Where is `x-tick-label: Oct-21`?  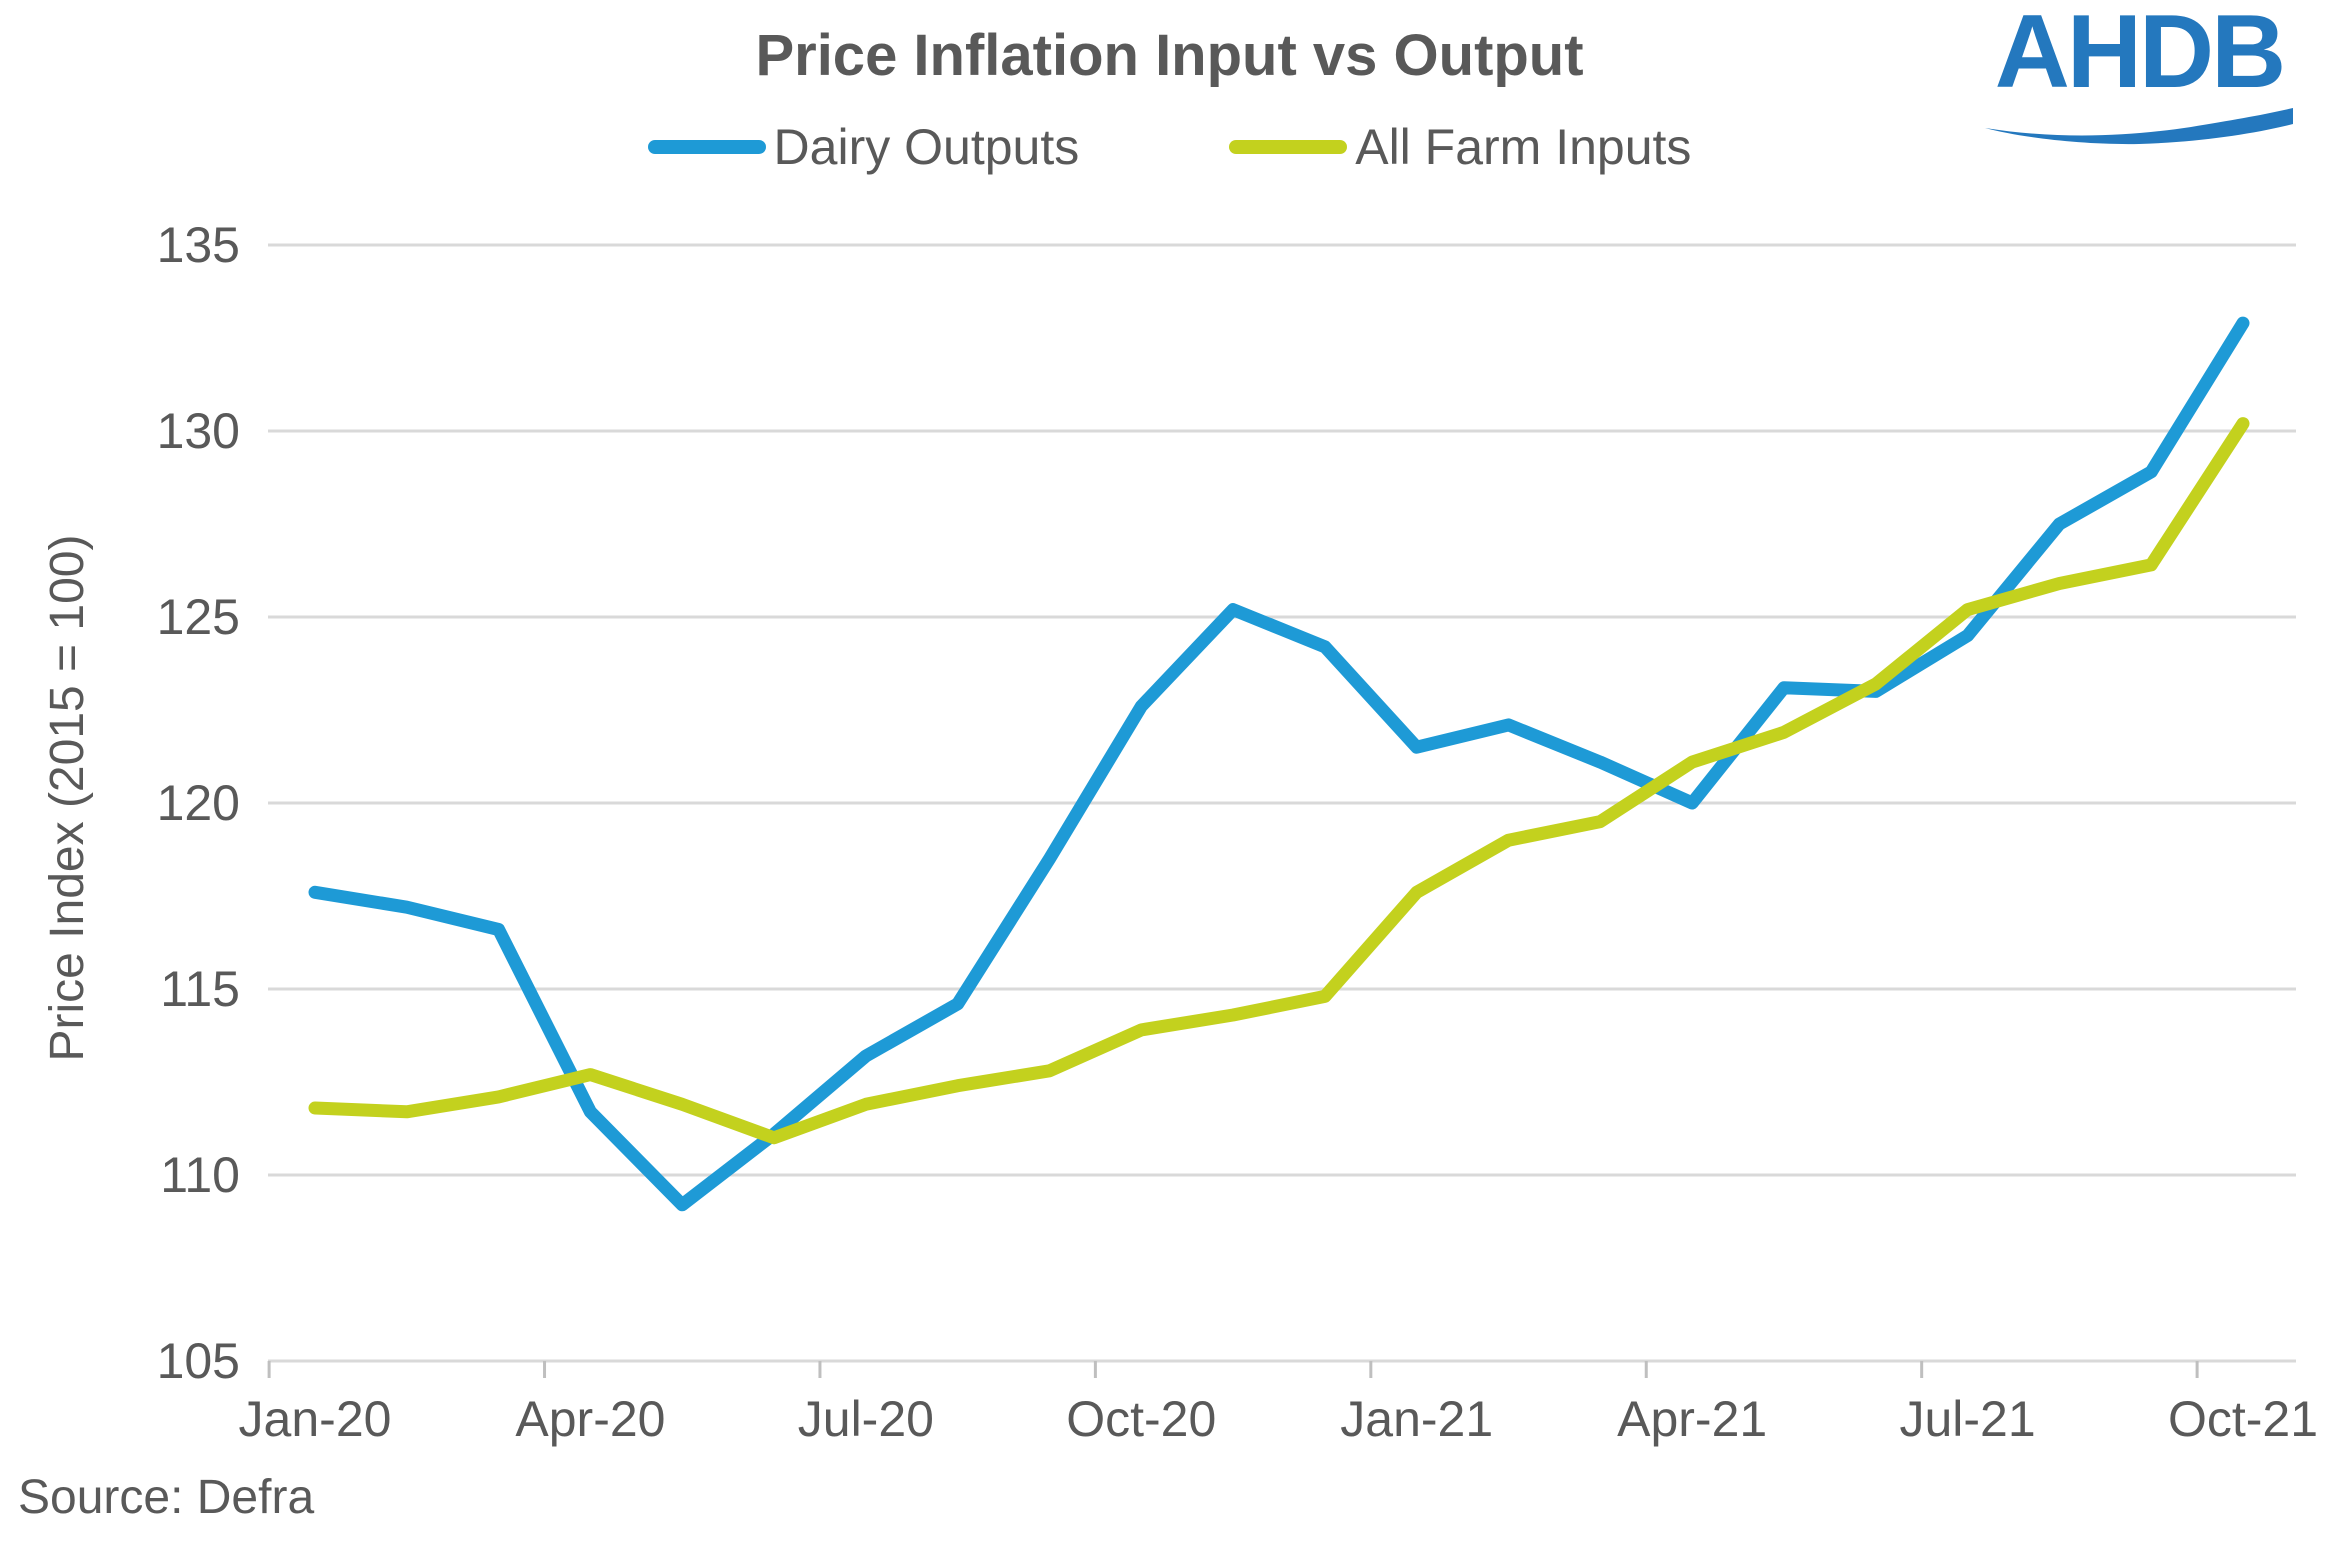 x-tick-label: Oct-21 is located at coordinates (2243, 1419).